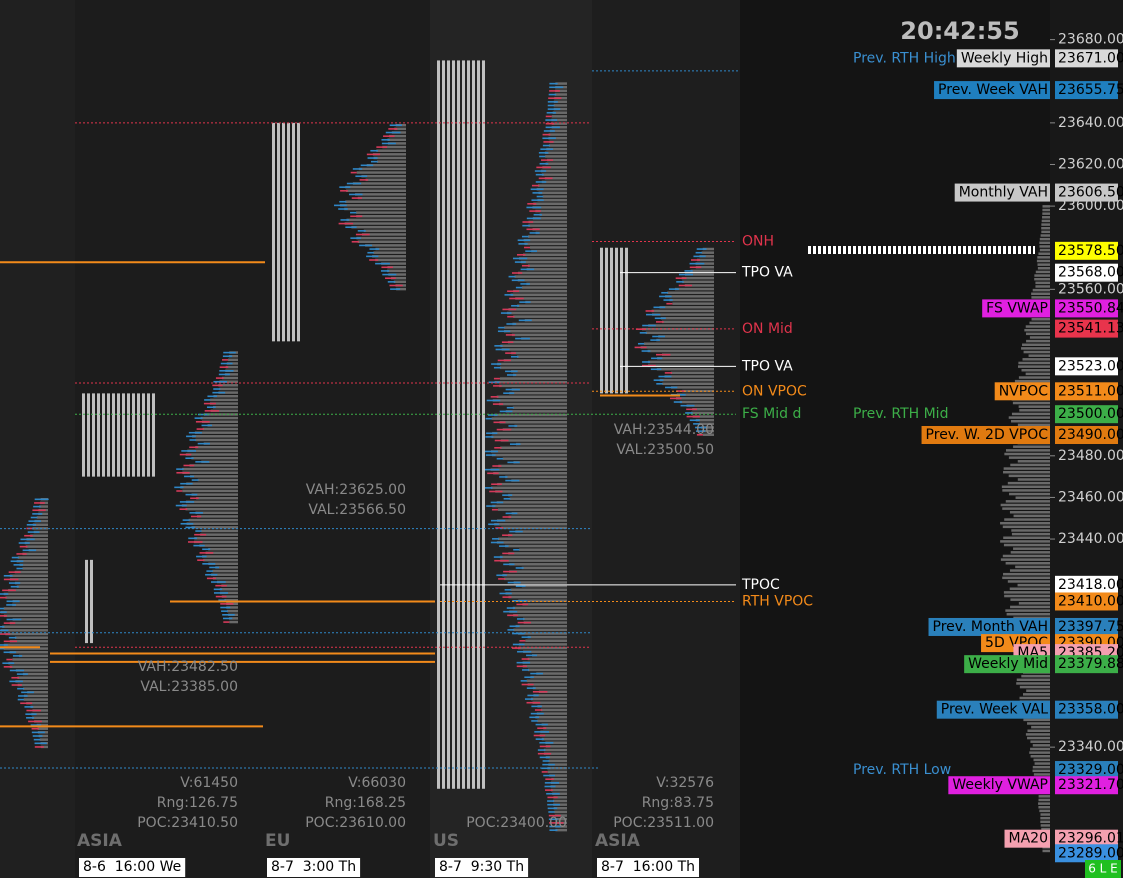 This screenshot has width=1123, height=878. Describe the element at coordinates (1090, 251) in the screenshot. I see `price-tag-label: 23578.50` at that location.